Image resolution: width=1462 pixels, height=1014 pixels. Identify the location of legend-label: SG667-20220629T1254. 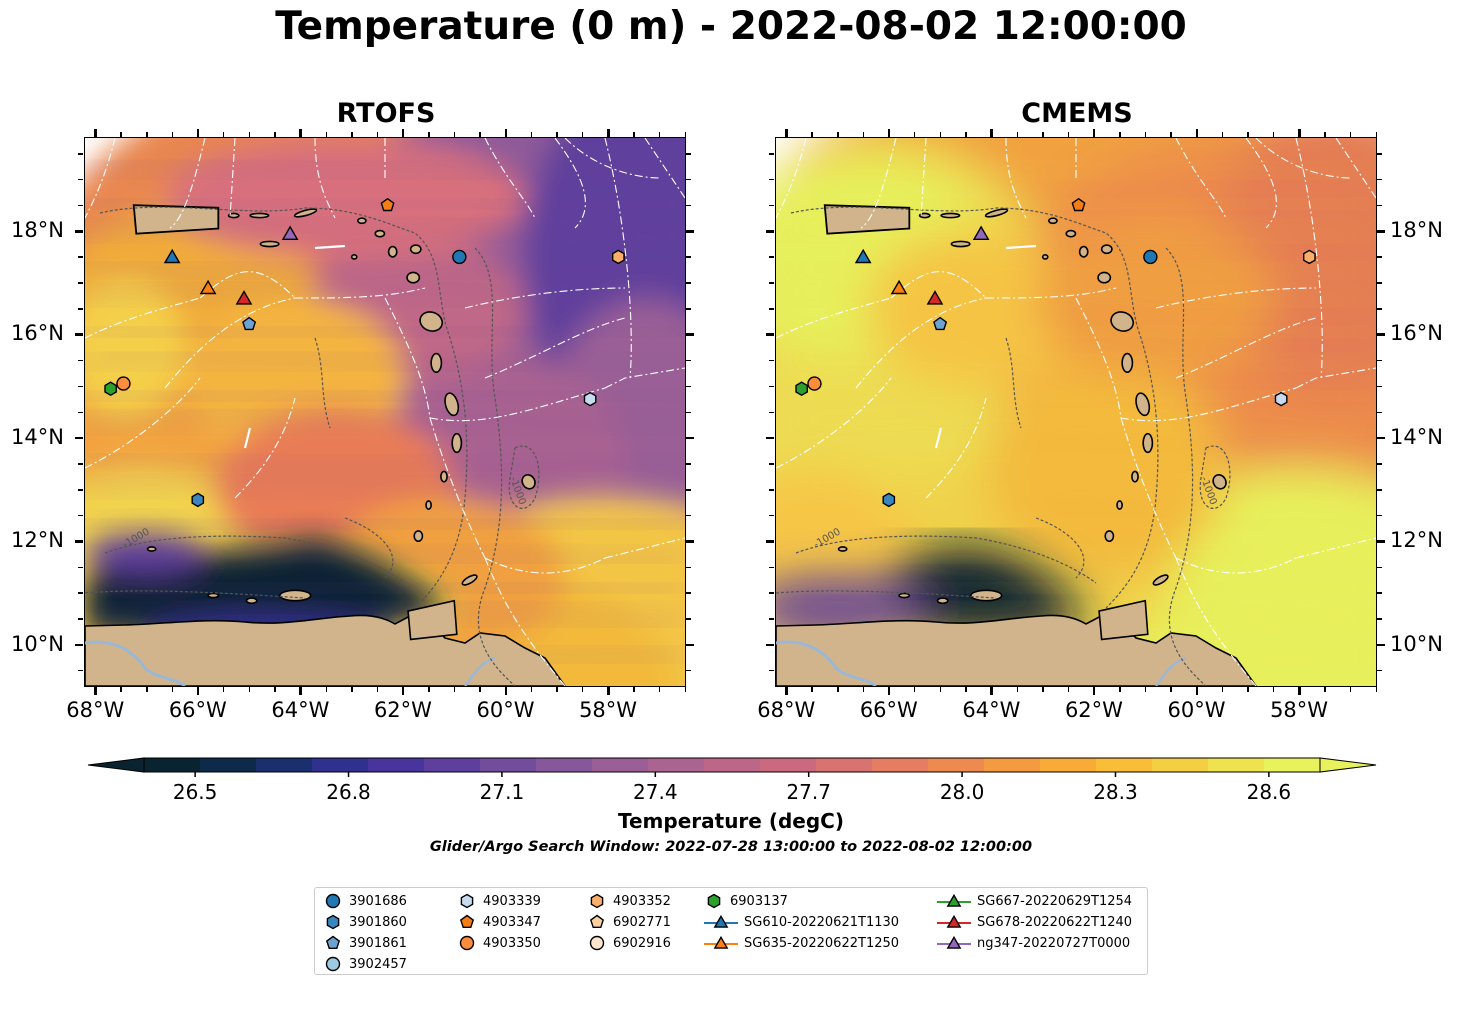
(1055, 901).